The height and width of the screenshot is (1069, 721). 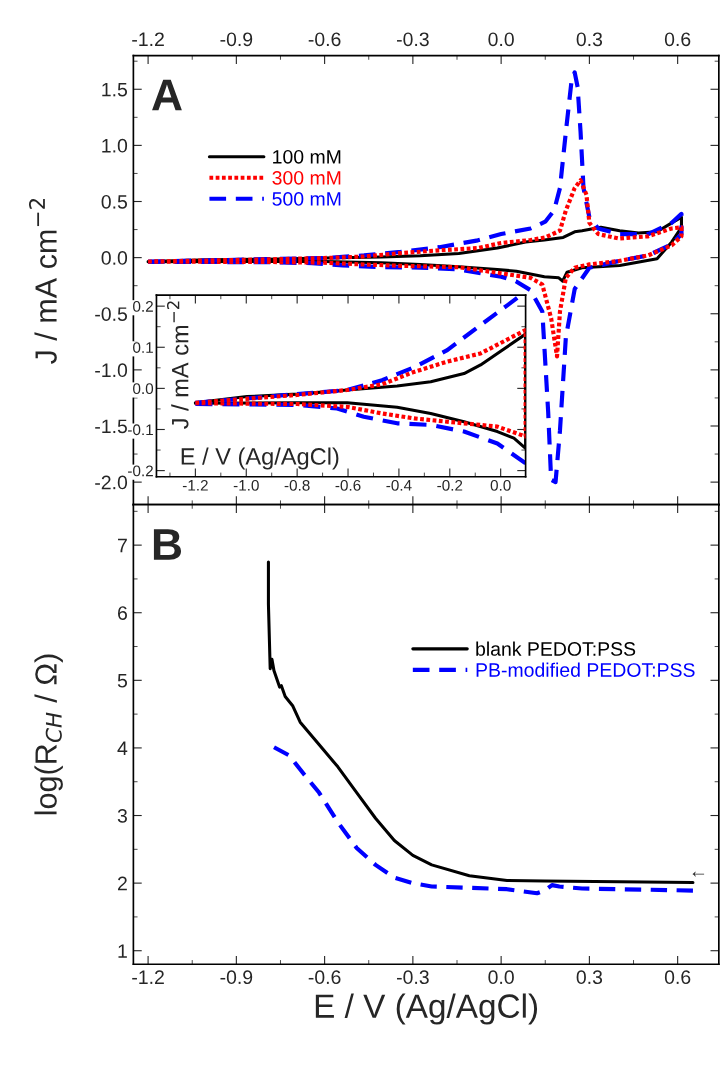 I want to click on y-tick-label: 0.2, so click(x=143, y=306).